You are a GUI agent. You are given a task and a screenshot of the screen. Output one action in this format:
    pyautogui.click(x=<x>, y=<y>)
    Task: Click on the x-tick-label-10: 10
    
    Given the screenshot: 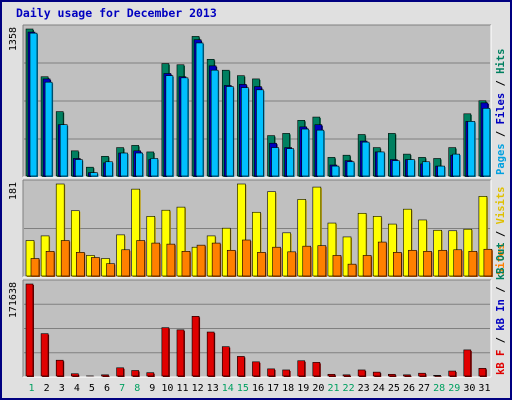 What is the action you would take?
    pyautogui.click(x=167, y=388)
    